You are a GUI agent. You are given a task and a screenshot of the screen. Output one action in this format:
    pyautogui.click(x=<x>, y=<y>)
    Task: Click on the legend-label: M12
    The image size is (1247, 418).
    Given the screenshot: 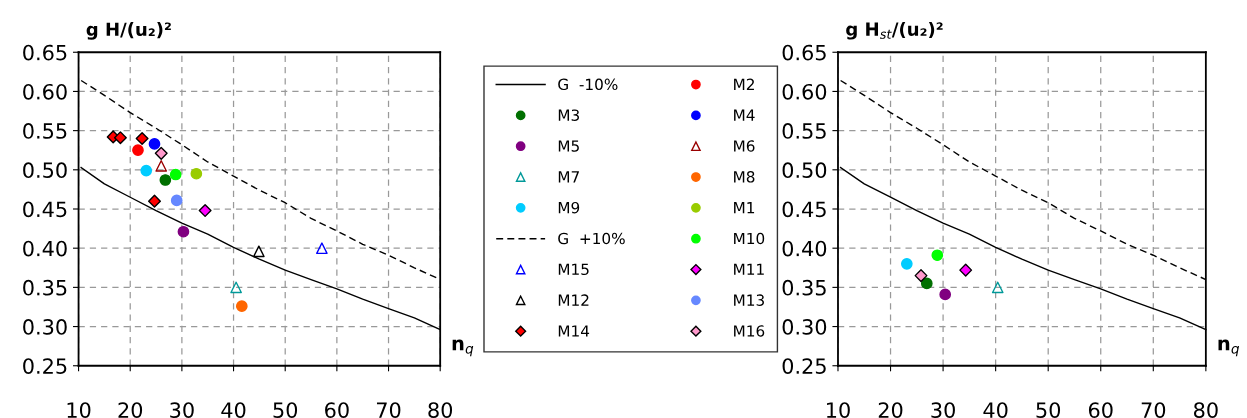 What is the action you would take?
    pyautogui.click(x=573, y=300)
    